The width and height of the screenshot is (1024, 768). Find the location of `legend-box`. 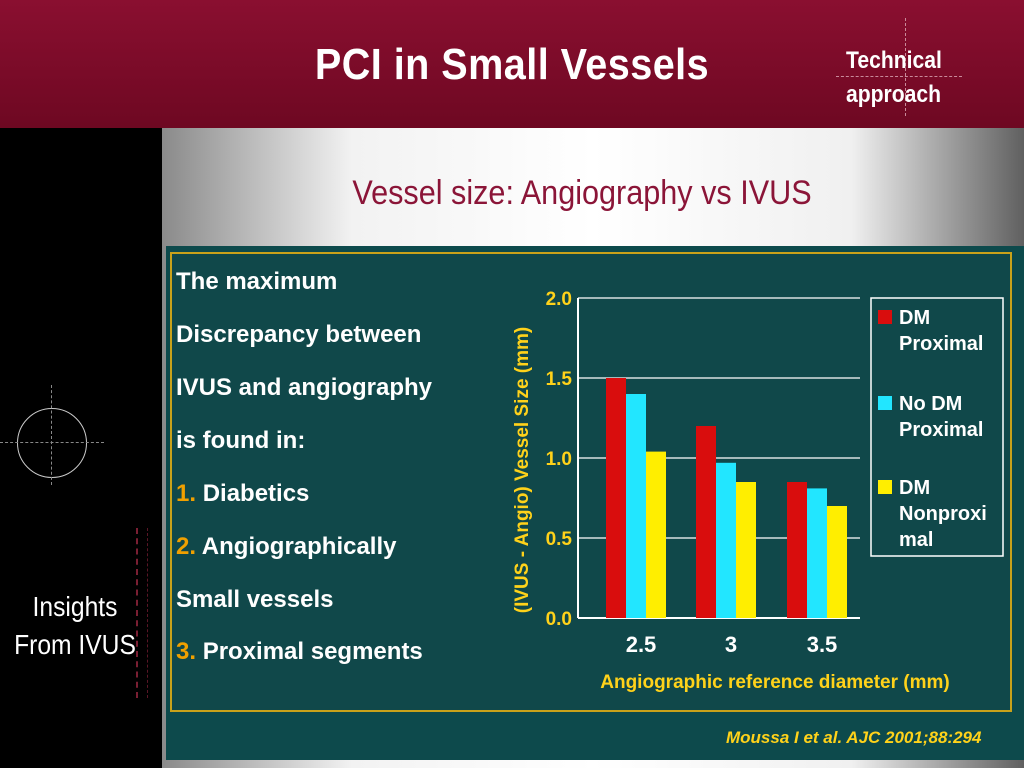

legend-box is located at coordinates (937, 427).